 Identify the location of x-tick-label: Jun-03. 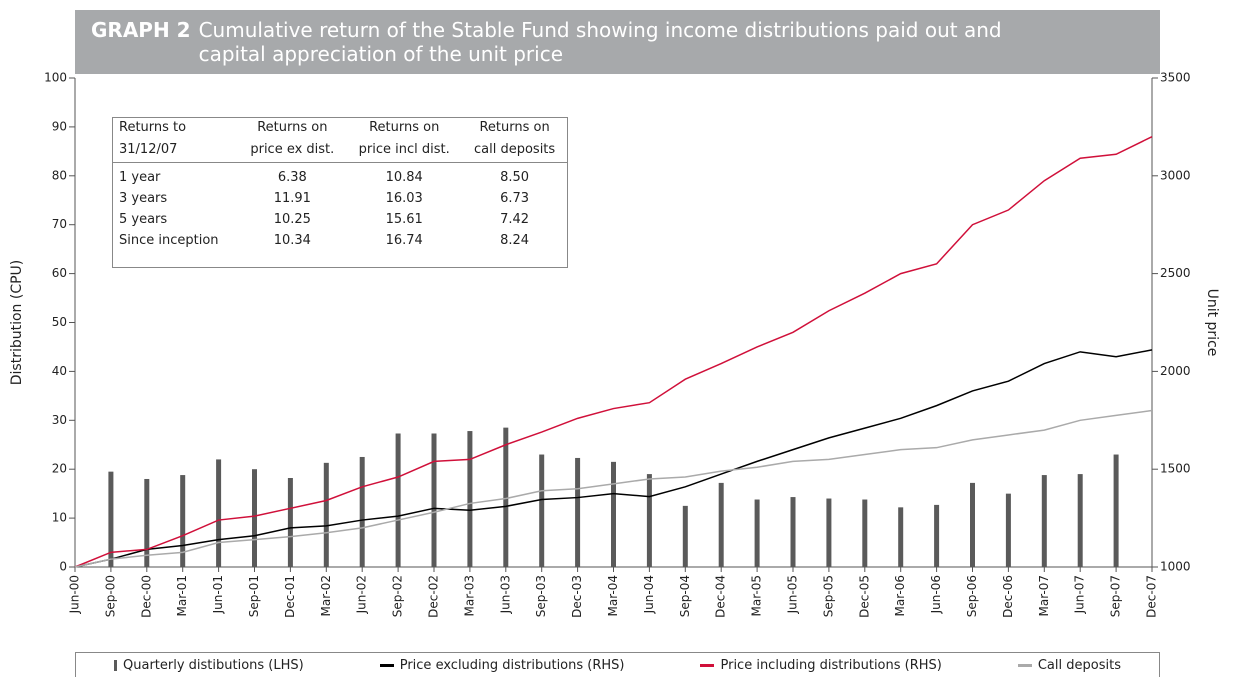
(505, 594).